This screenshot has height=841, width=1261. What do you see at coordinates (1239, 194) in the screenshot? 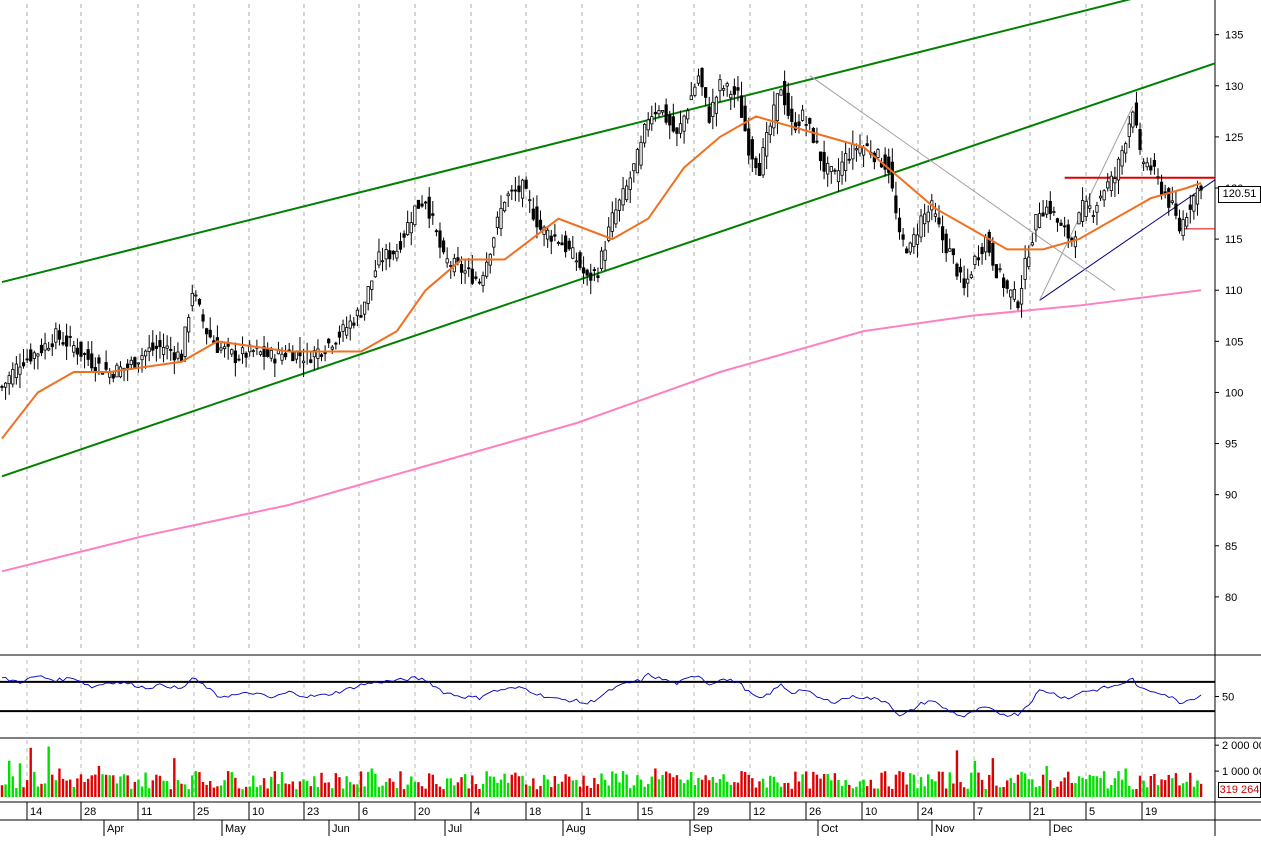
I see `last-price-badge: 120.51` at bounding box center [1239, 194].